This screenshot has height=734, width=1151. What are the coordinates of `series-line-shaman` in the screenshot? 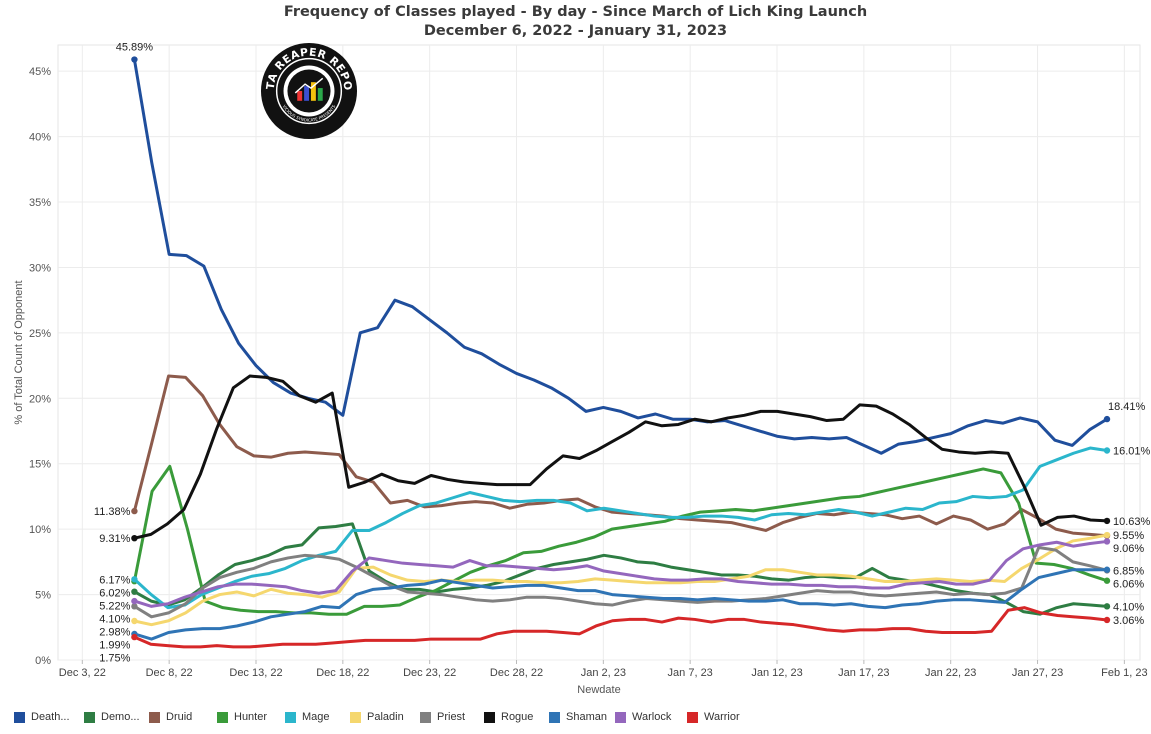 It's located at (620, 604).